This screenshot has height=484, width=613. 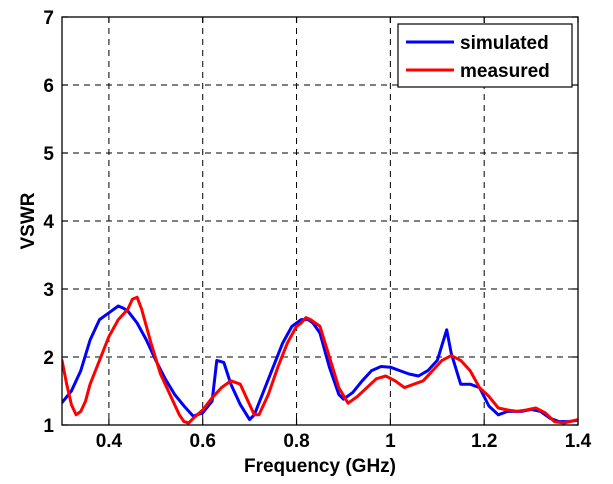 I want to click on x-tick-label: 1.2, so click(x=484, y=441).